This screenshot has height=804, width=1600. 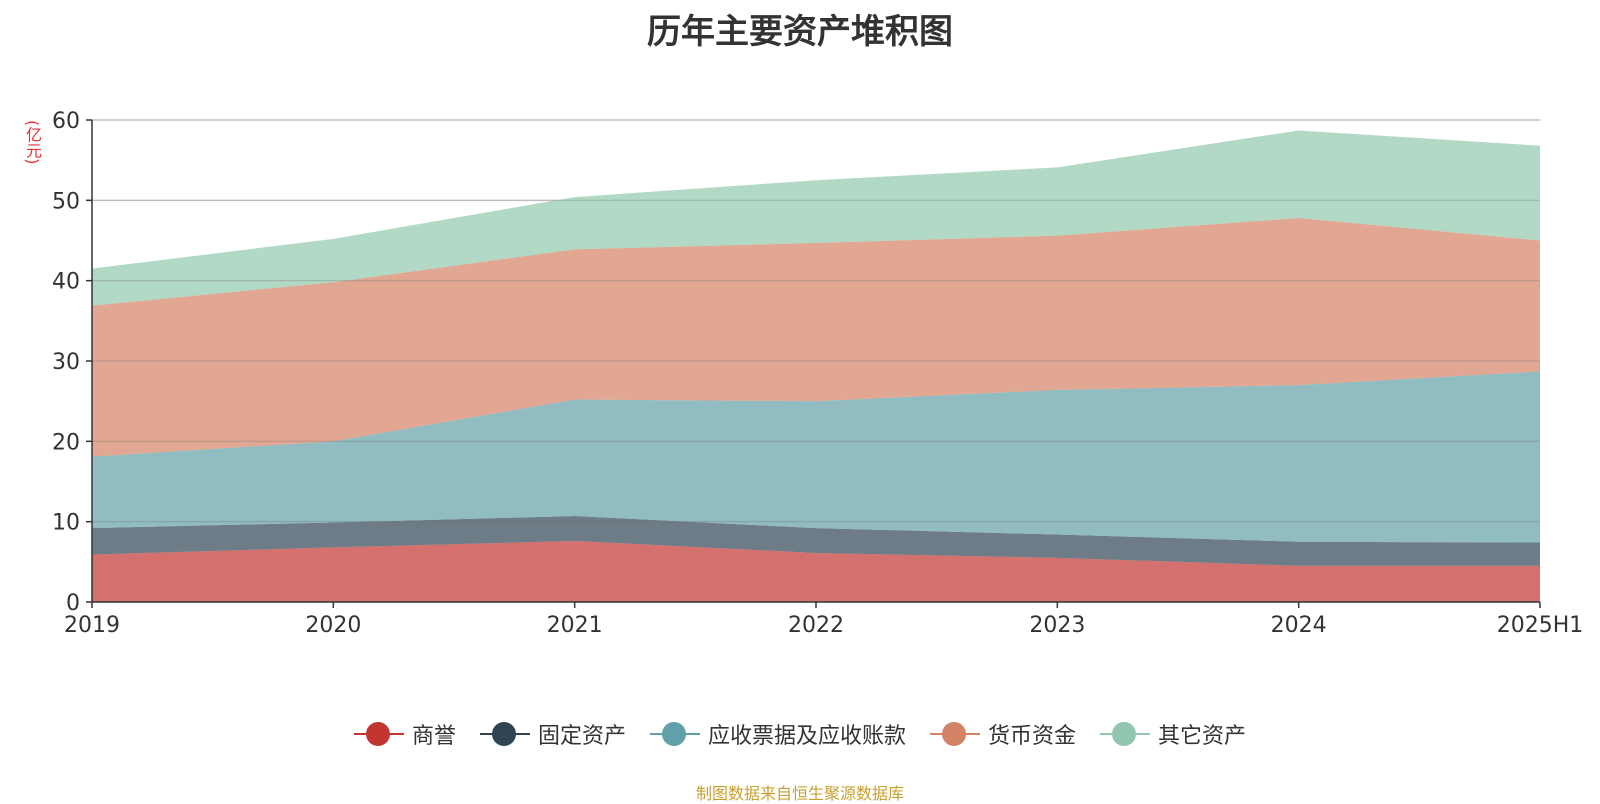 What do you see at coordinates (575, 625) in the screenshot?
I see `x-tick-label: 2021` at bounding box center [575, 625].